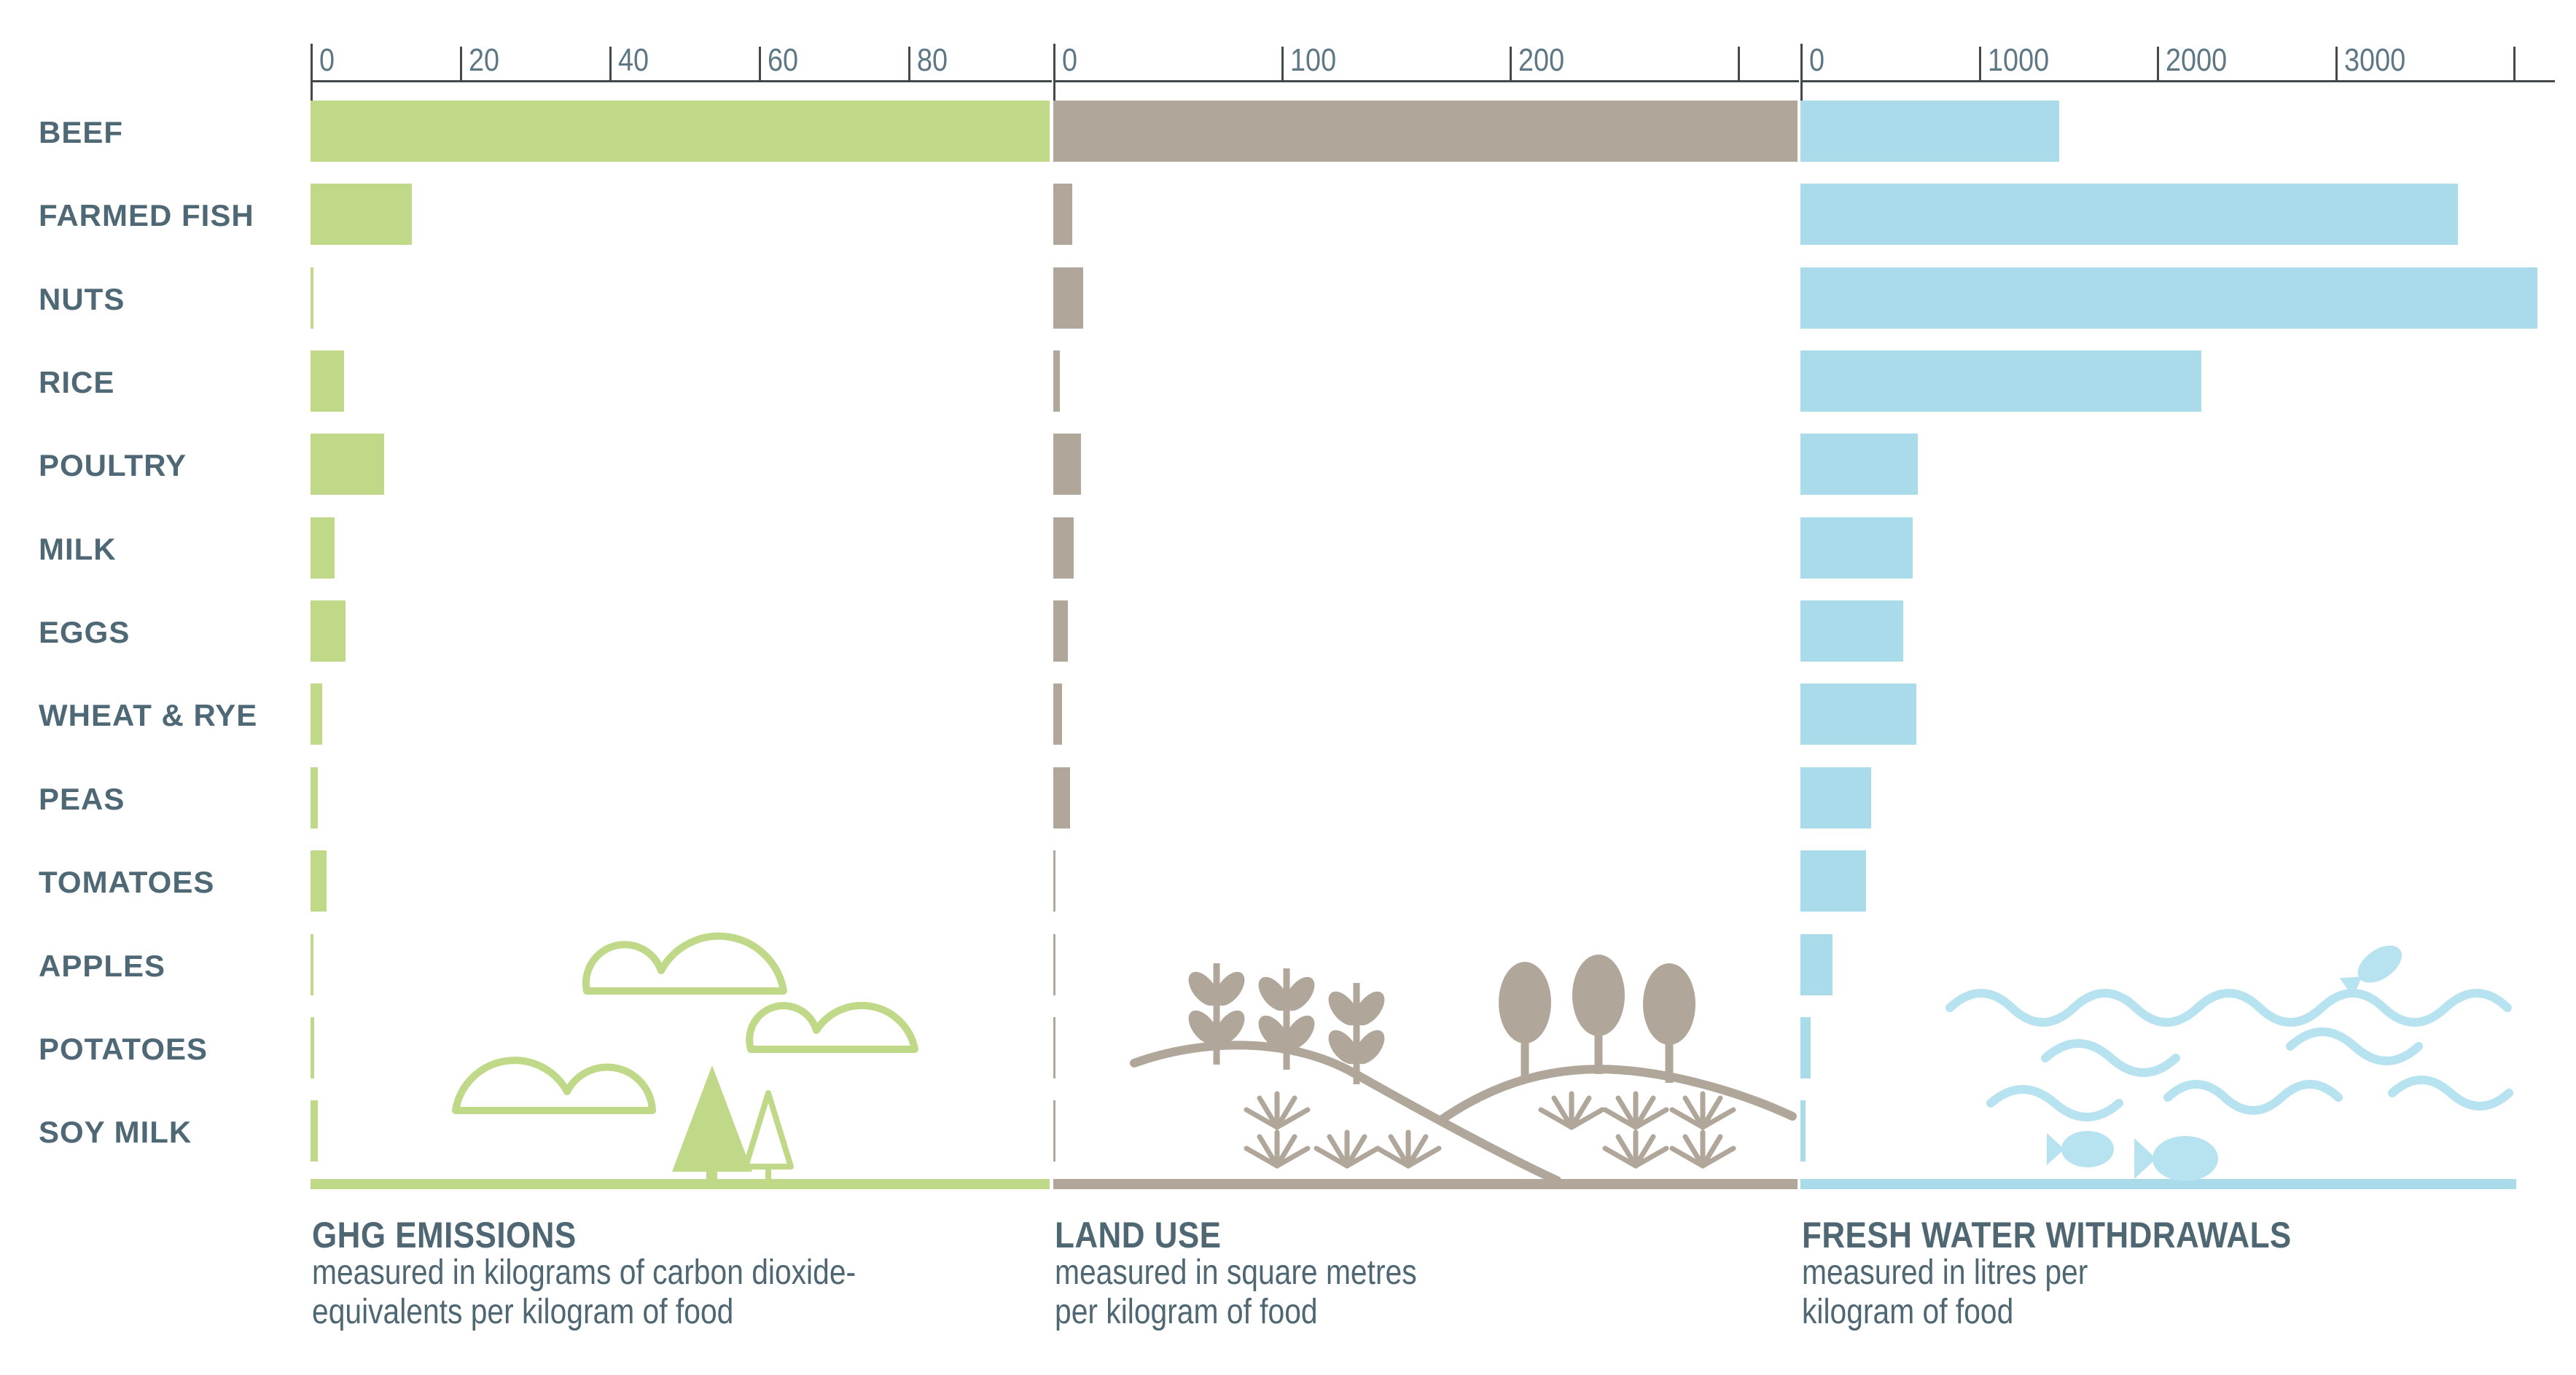 The image size is (2576, 1375). What do you see at coordinates (327, 60) in the screenshot?
I see `axis-tick-label: 0` at bounding box center [327, 60].